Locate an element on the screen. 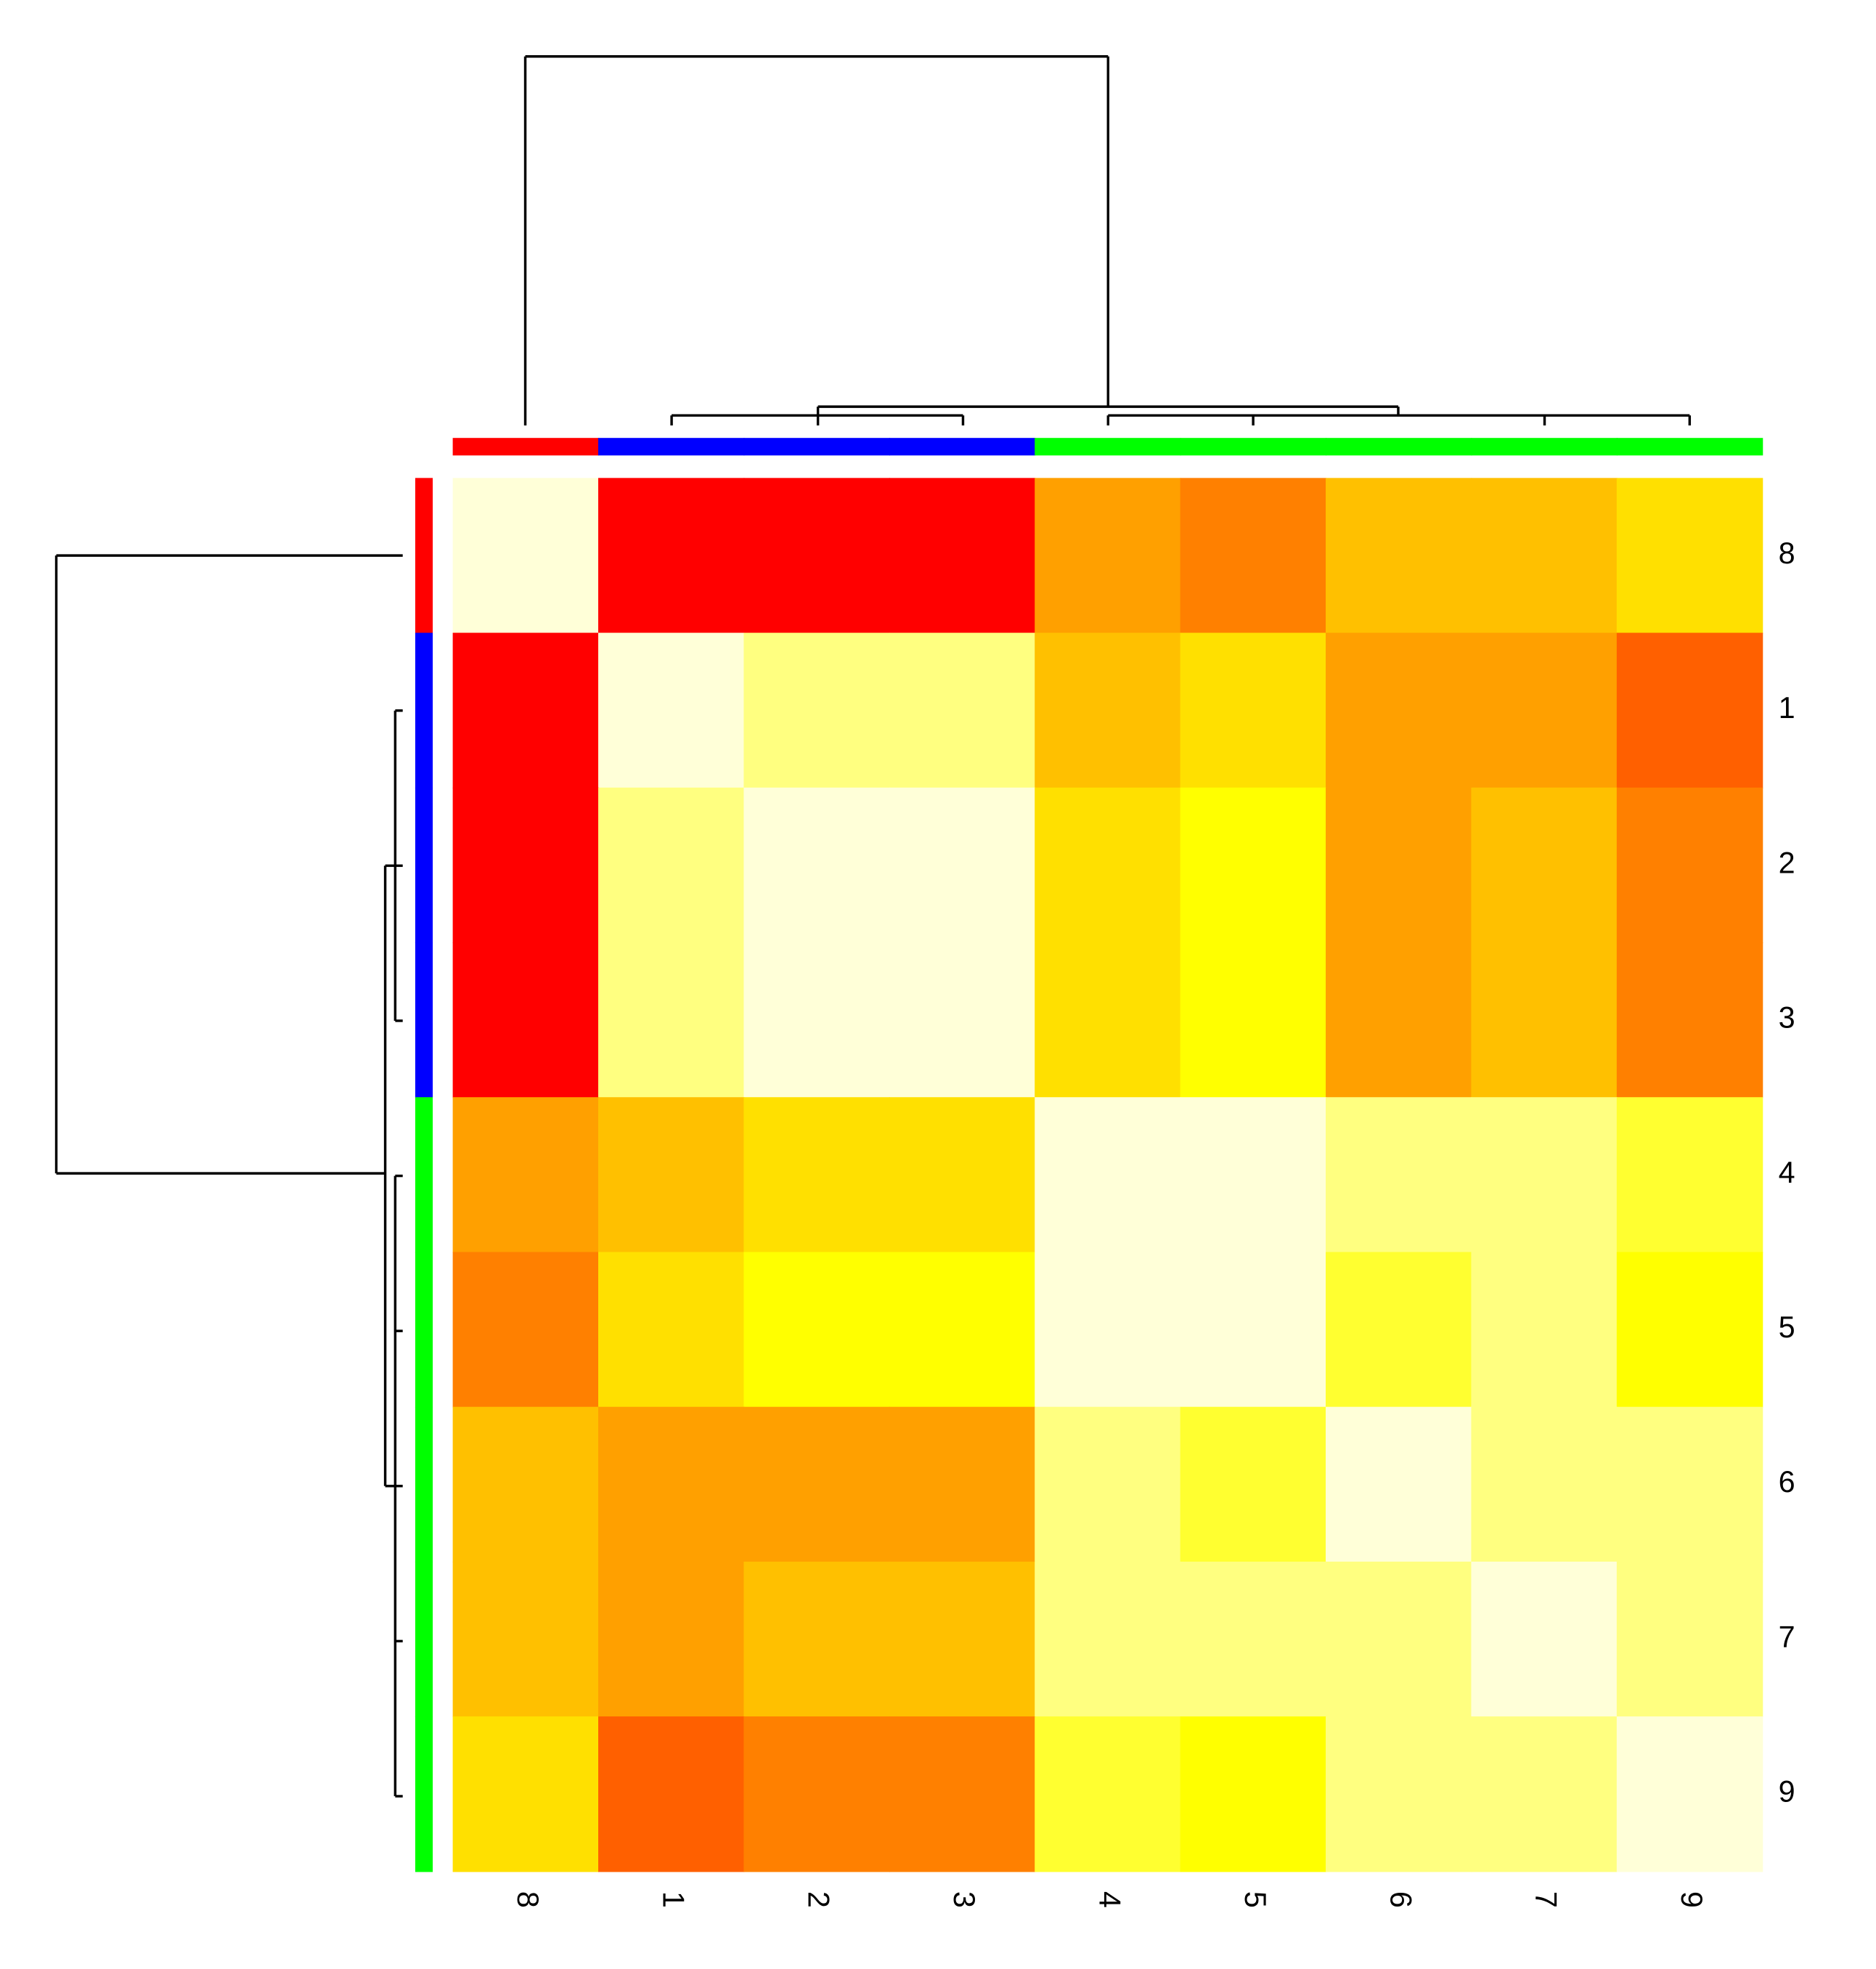 The width and height of the screenshot is (1876, 1969). column-label: 8 is located at coordinates (528, 1899).